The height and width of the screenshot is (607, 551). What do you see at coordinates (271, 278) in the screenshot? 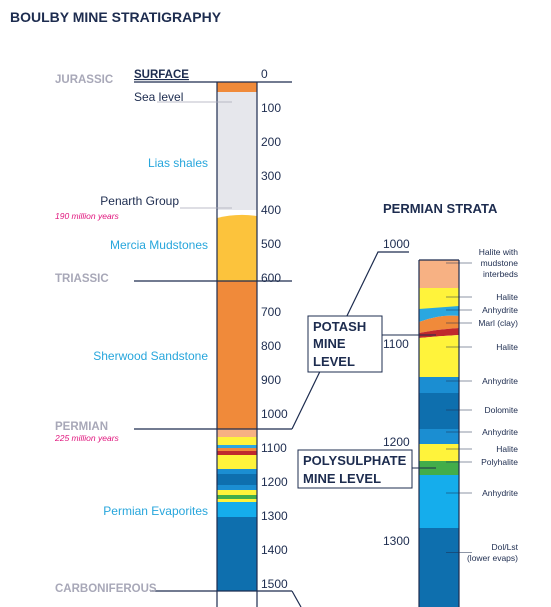
I see `depth-label-600: 600` at bounding box center [271, 278].